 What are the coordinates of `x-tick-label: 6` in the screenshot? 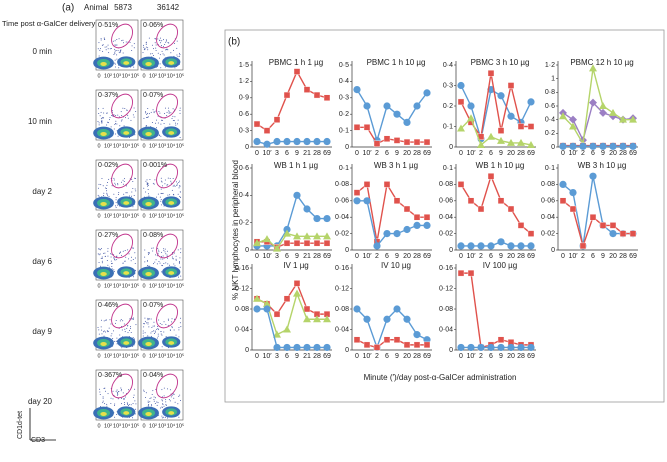 It's located at (387, 153).